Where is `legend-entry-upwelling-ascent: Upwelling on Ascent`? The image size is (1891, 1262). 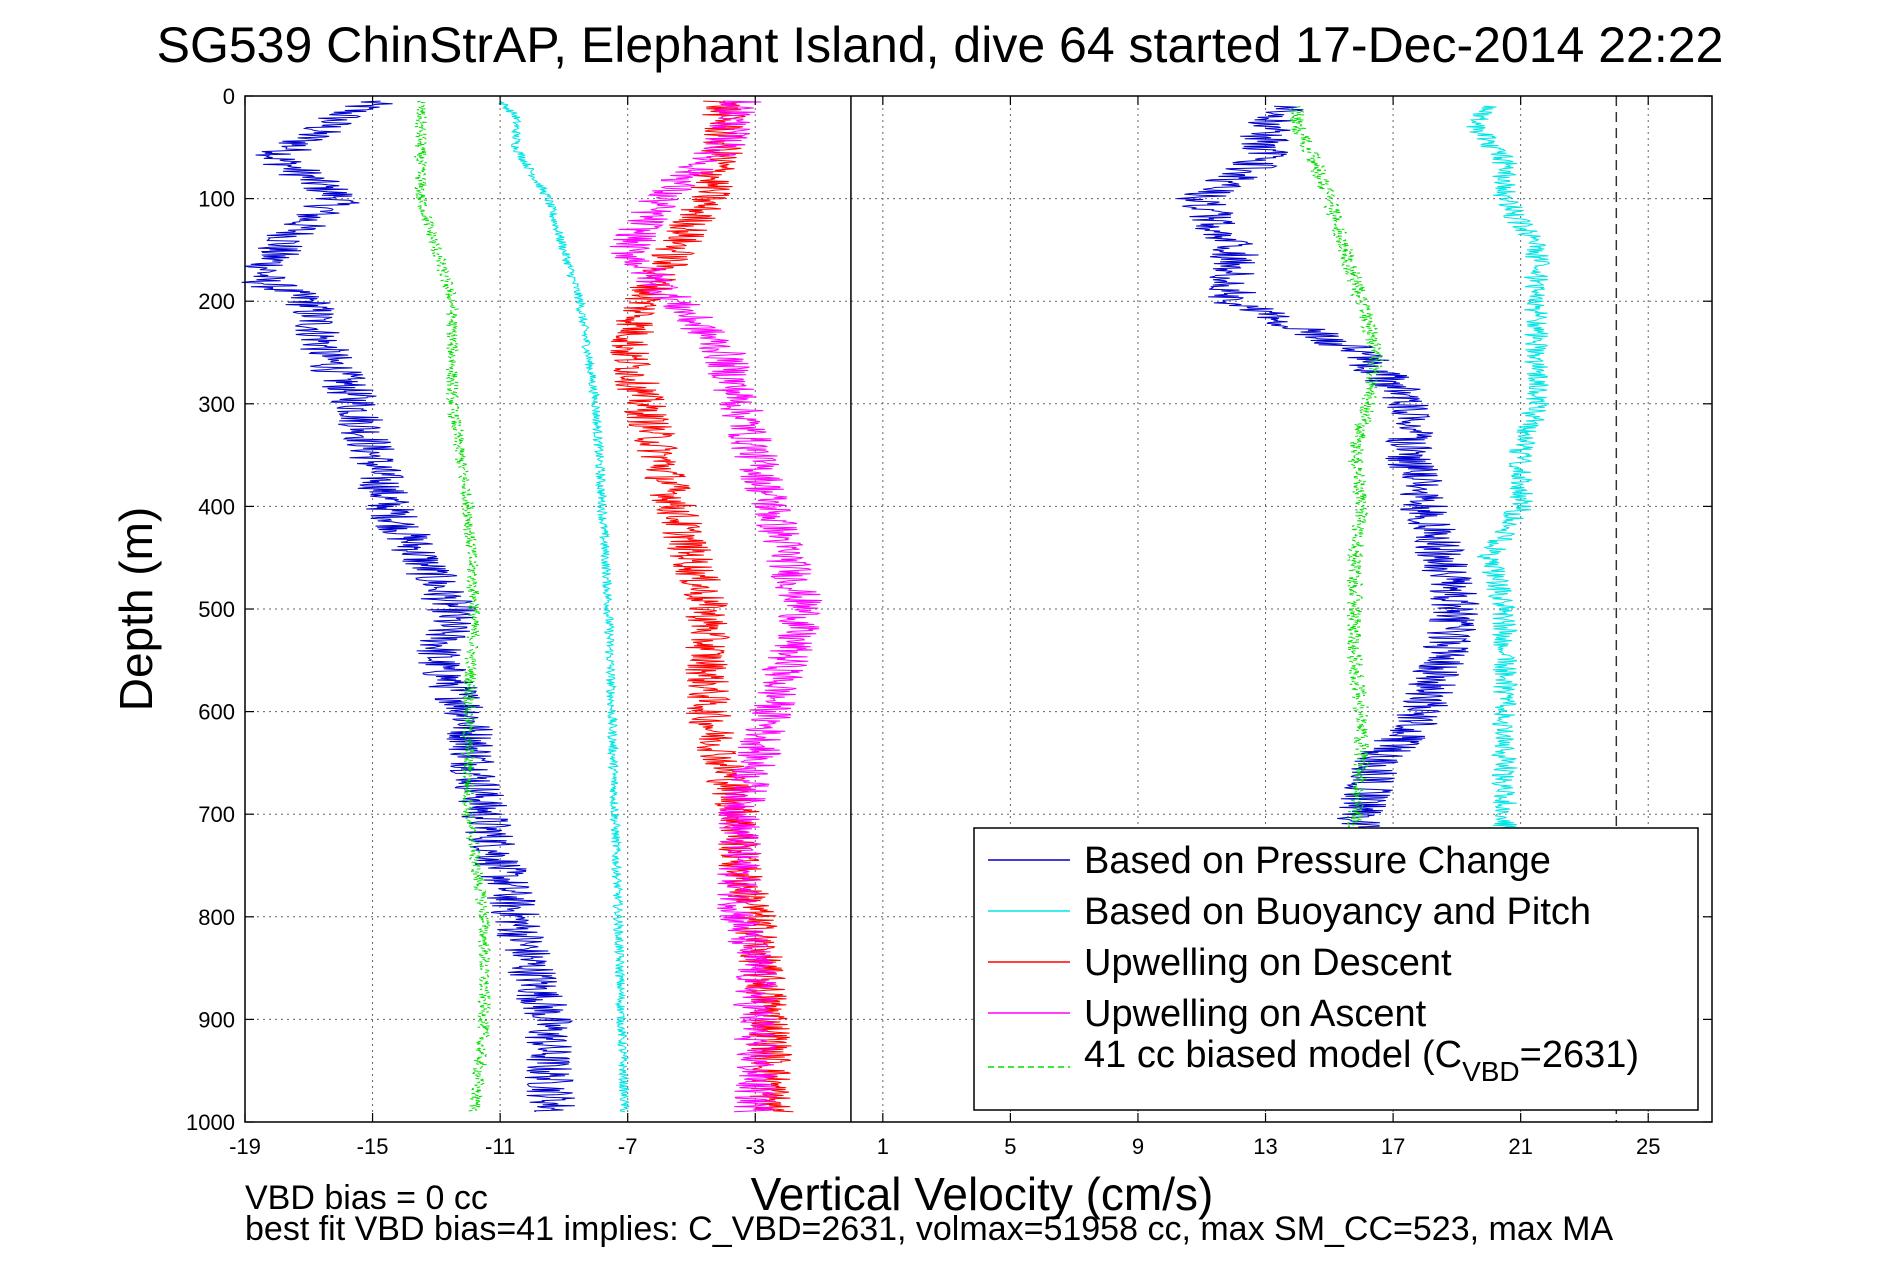 legend-entry-upwelling-ascent: Upwelling on Ascent is located at coordinates (1207, 1014).